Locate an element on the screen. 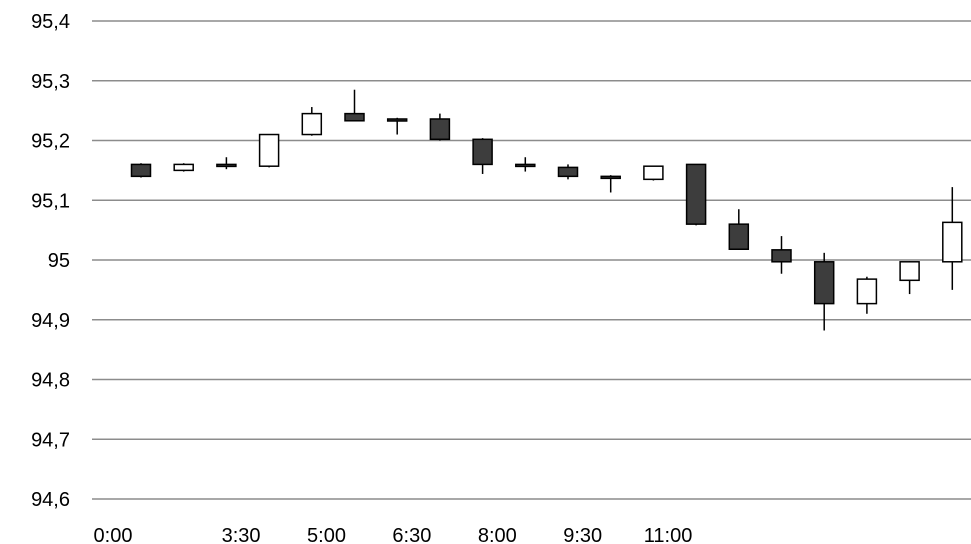 The height and width of the screenshot is (544, 971). x-tick-label: 8:00 is located at coordinates (497, 534).